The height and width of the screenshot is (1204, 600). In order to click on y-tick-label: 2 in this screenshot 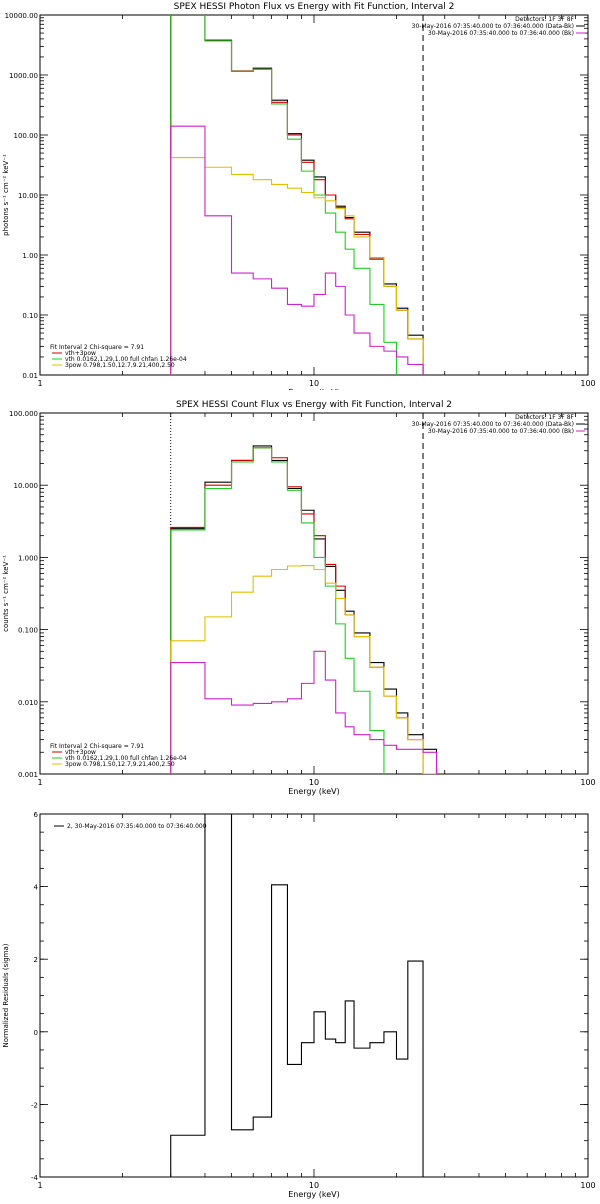, I will do `click(36, 960)`.